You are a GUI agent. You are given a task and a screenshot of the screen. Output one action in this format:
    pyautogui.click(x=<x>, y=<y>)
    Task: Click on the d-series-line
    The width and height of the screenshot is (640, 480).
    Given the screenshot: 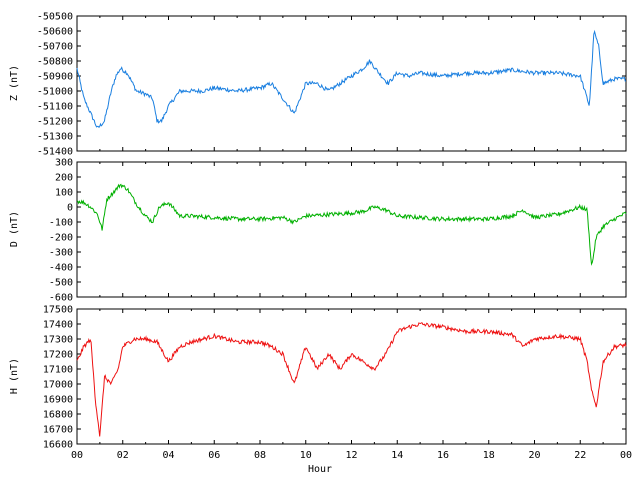 What is the action you would take?
    pyautogui.click(x=351, y=224)
    